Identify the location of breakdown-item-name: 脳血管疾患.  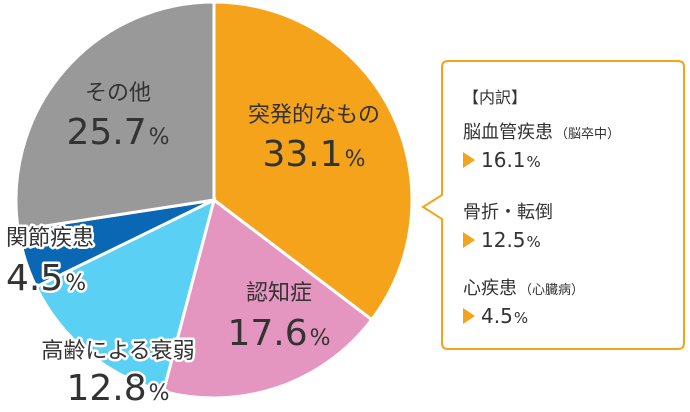
(508, 132).